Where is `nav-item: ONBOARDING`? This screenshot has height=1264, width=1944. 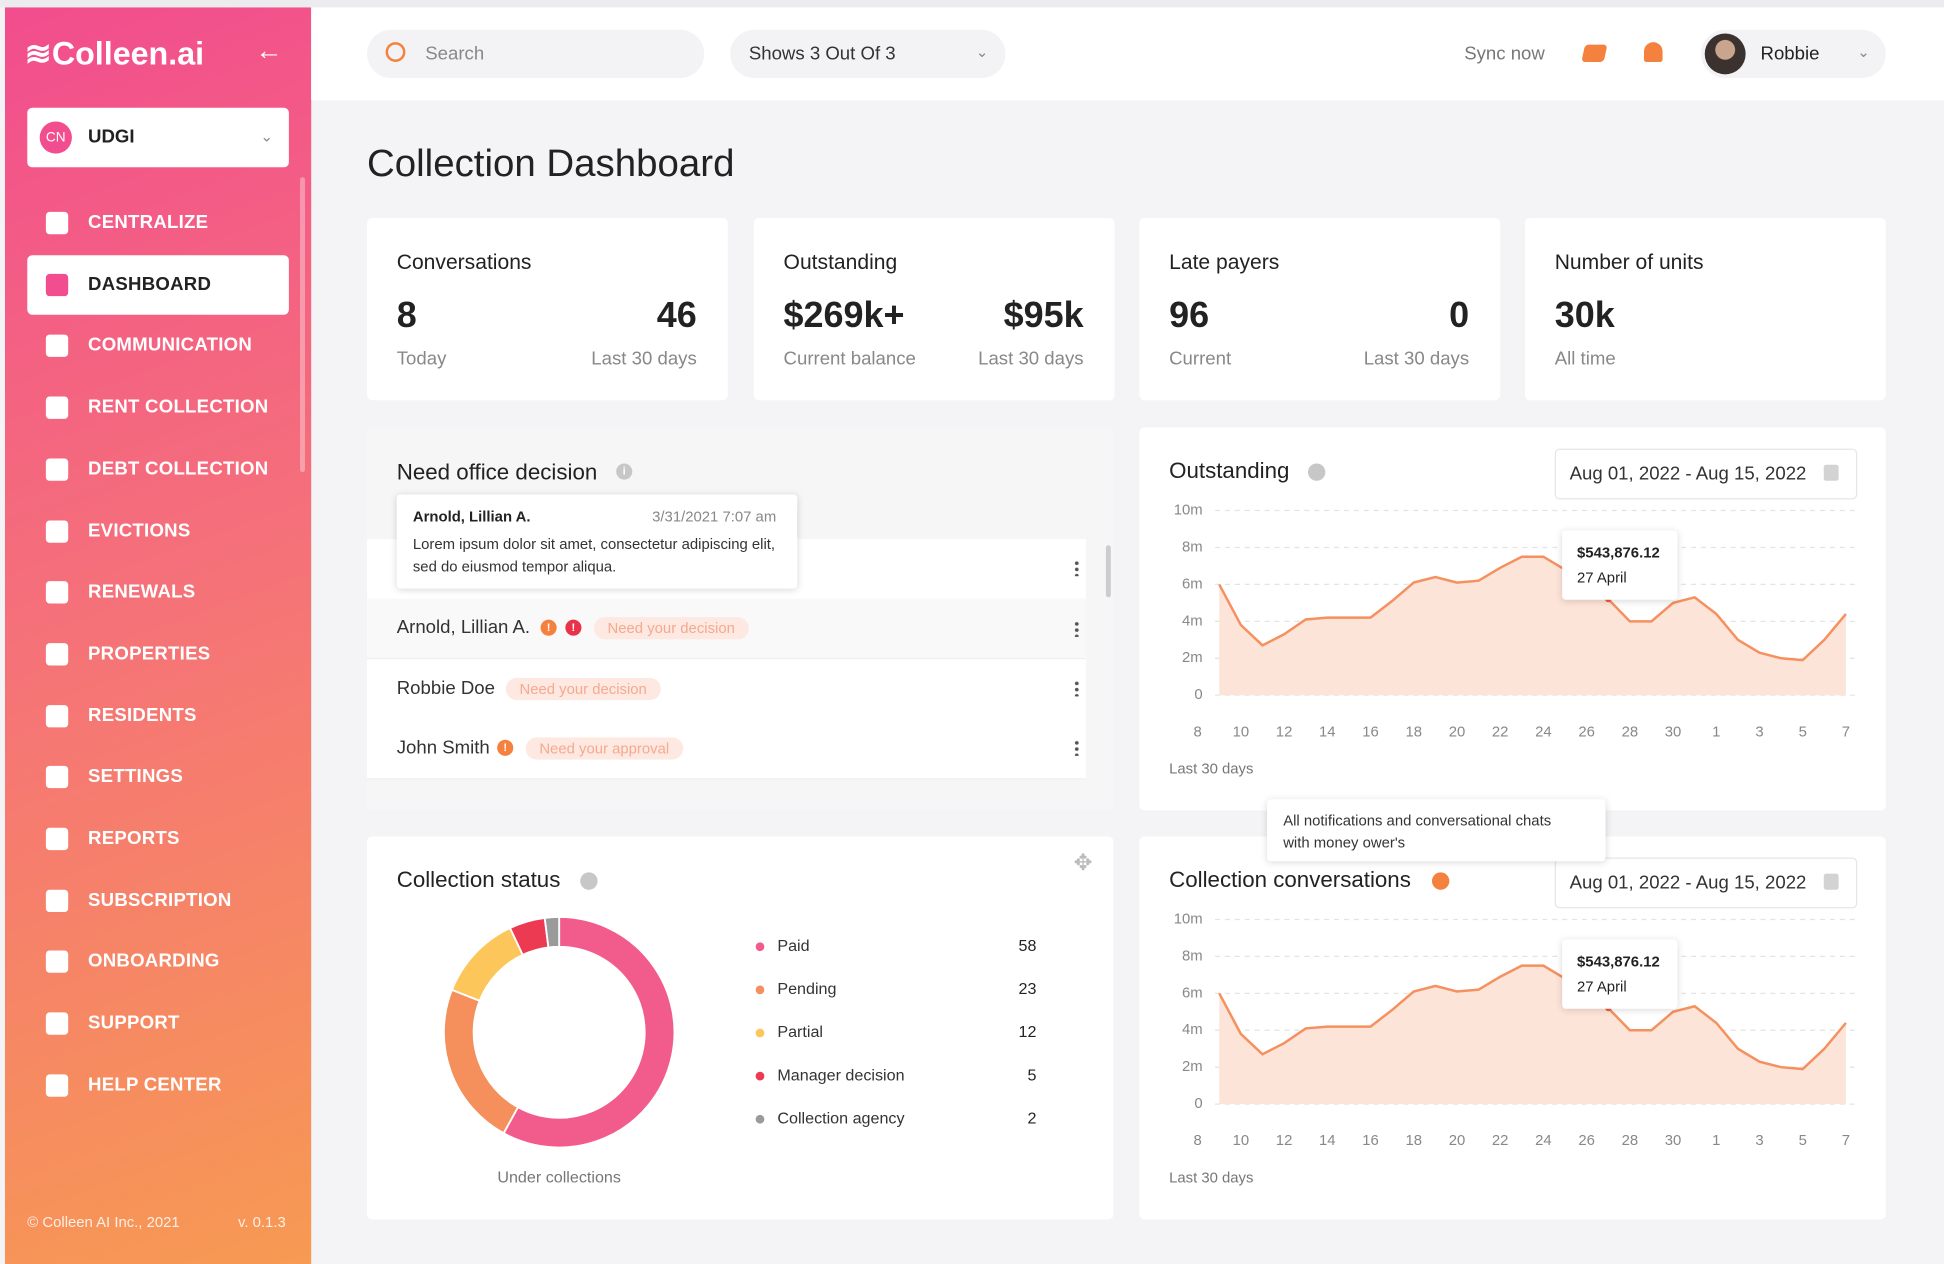 nav-item: ONBOARDING is located at coordinates (158, 961).